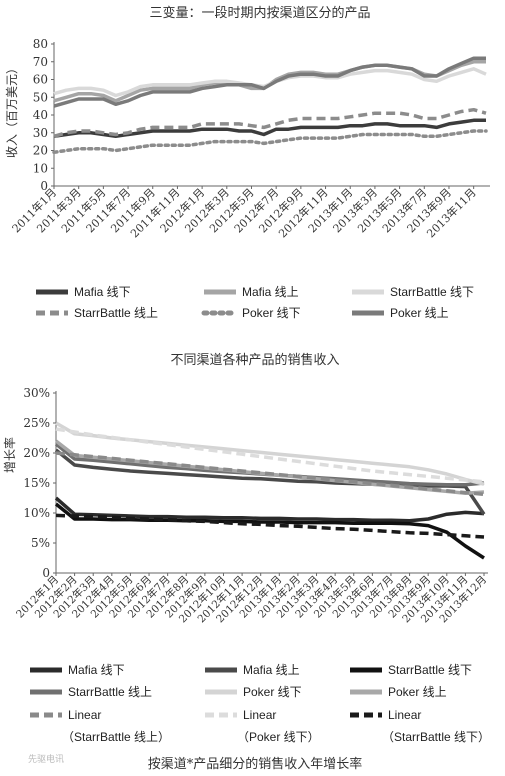 The image size is (505, 776). Describe the element at coordinates (9, 455) in the screenshot. I see `chart2-ylabel: 增长率` at that location.